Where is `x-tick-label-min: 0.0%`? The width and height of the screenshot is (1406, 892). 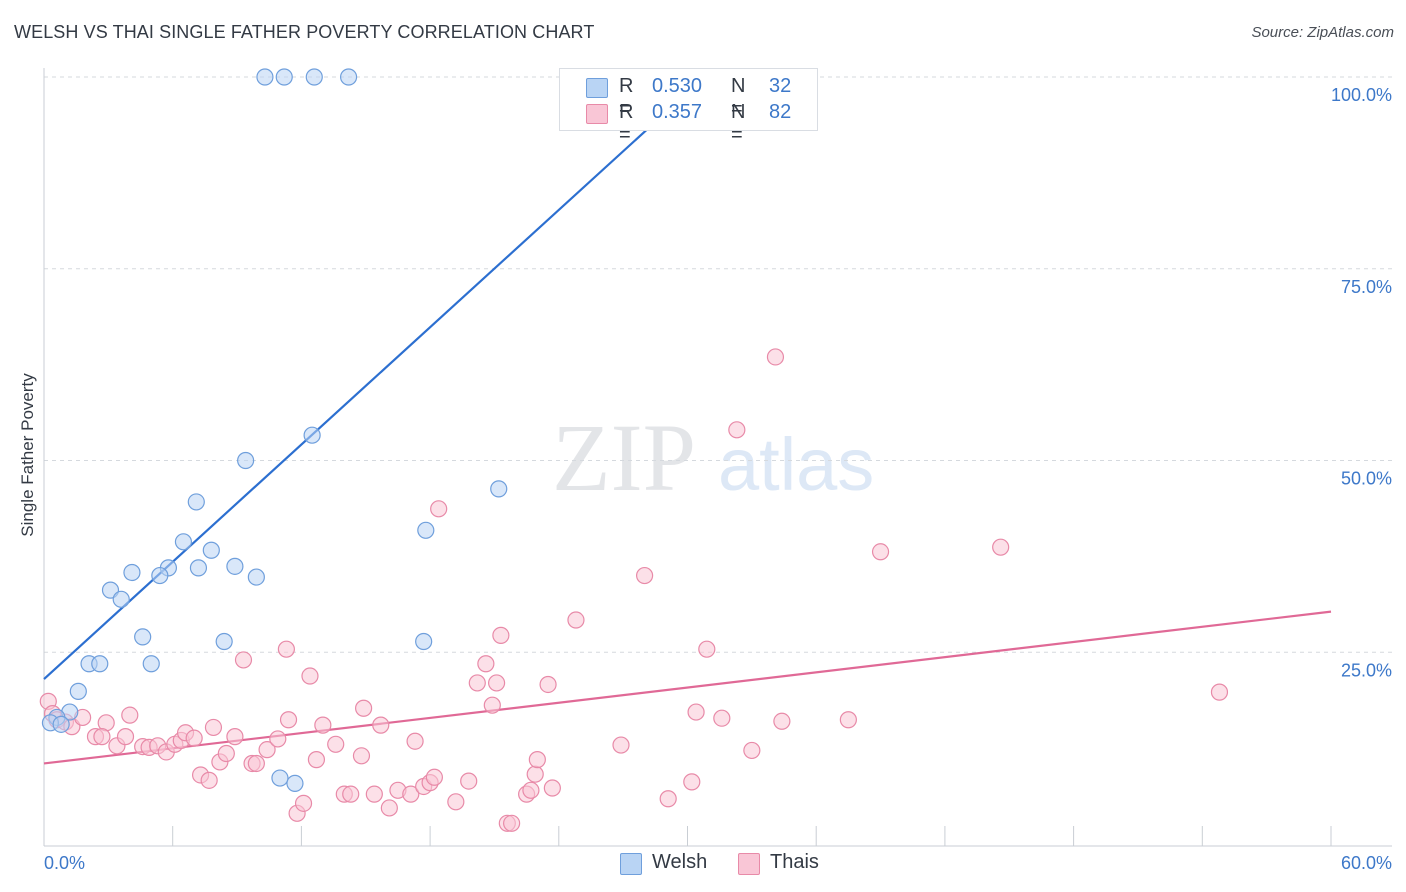 x-tick-label-min: 0.0% is located at coordinates (64, 863).